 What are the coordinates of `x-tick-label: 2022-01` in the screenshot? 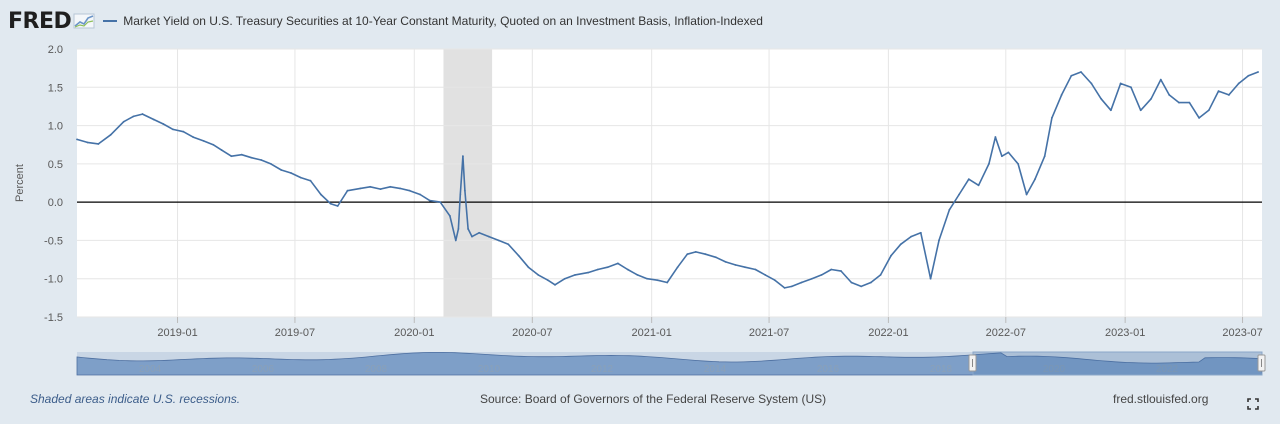 It's located at (888, 333).